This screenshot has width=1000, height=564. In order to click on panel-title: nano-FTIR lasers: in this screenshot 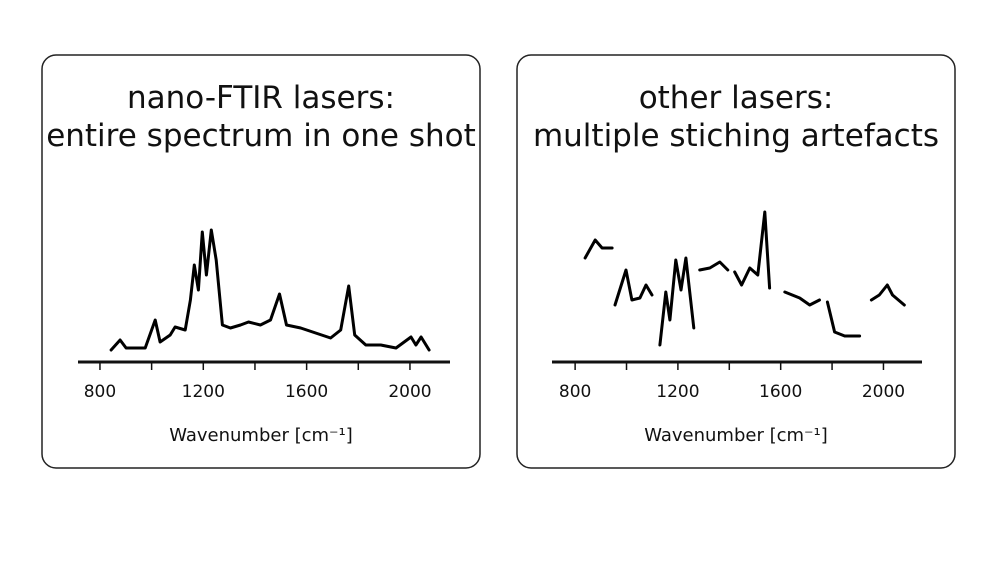, I will do `click(261, 98)`.